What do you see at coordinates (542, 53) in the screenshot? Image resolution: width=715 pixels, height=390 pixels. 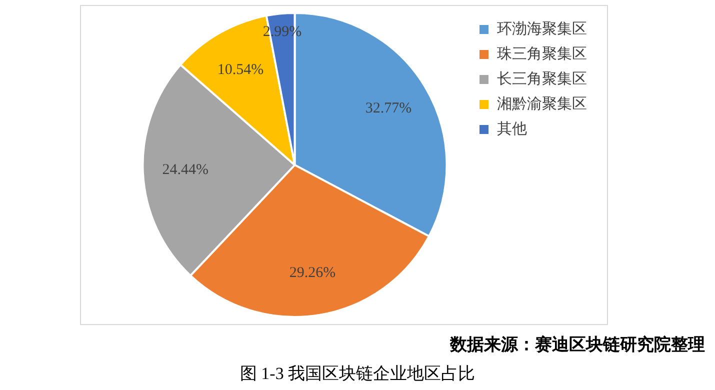 I see `legend-label: 珠三角聚集区` at bounding box center [542, 53].